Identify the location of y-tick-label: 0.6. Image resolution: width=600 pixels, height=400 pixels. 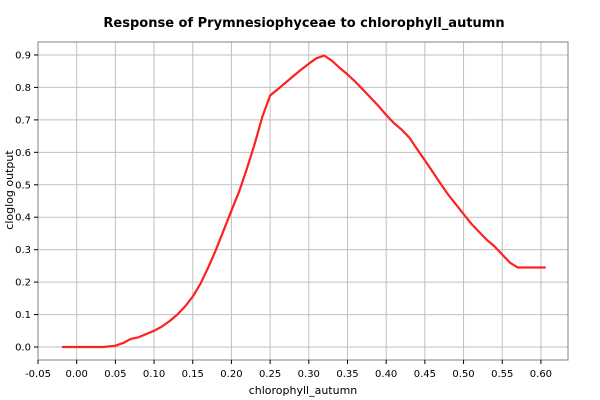
(23, 153).